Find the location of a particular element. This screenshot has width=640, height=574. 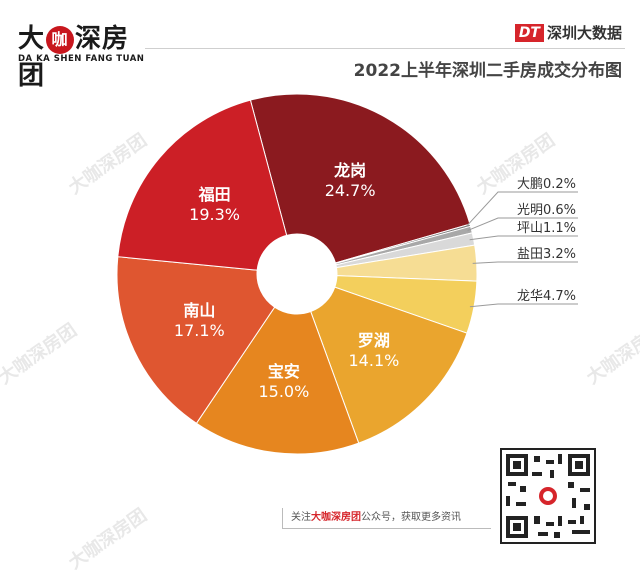

qr-code is located at coordinates (548, 496).